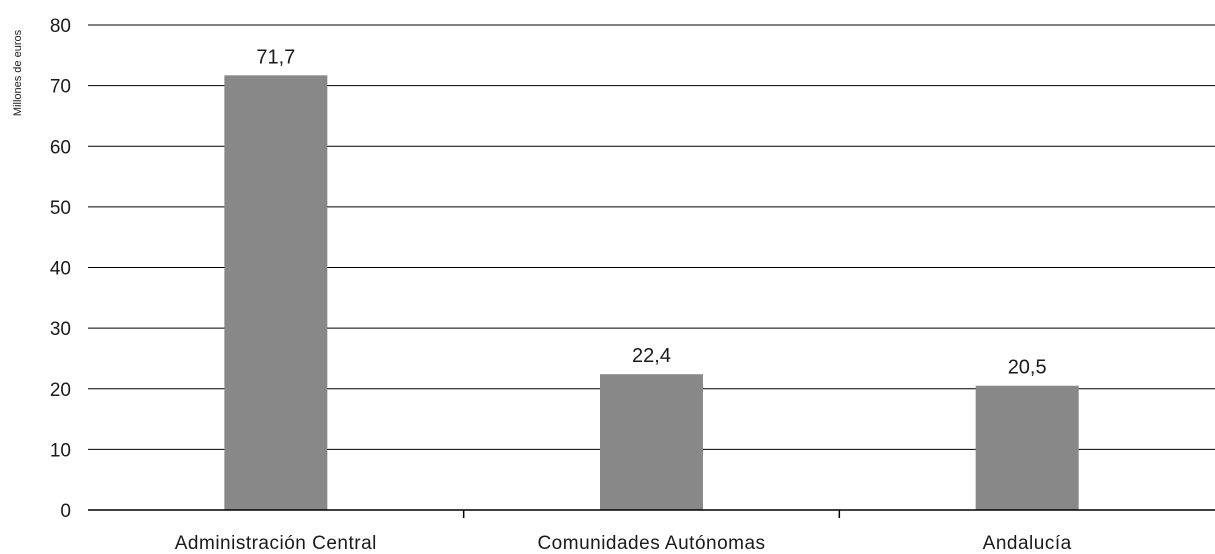  What do you see at coordinates (60, 269) in the screenshot?
I see `y-tick-label: 40` at bounding box center [60, 269].